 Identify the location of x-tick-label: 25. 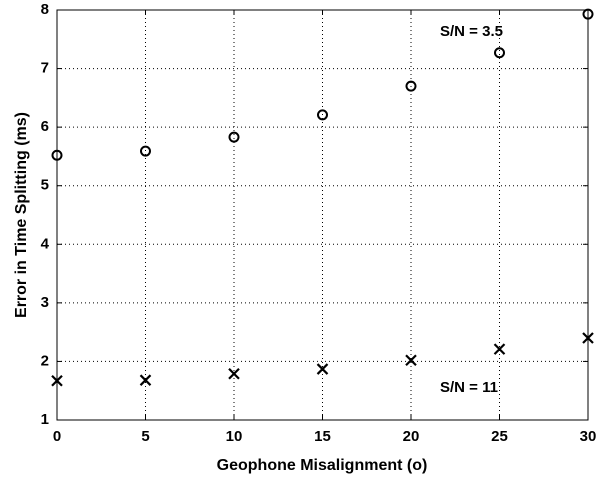
(499, 436).